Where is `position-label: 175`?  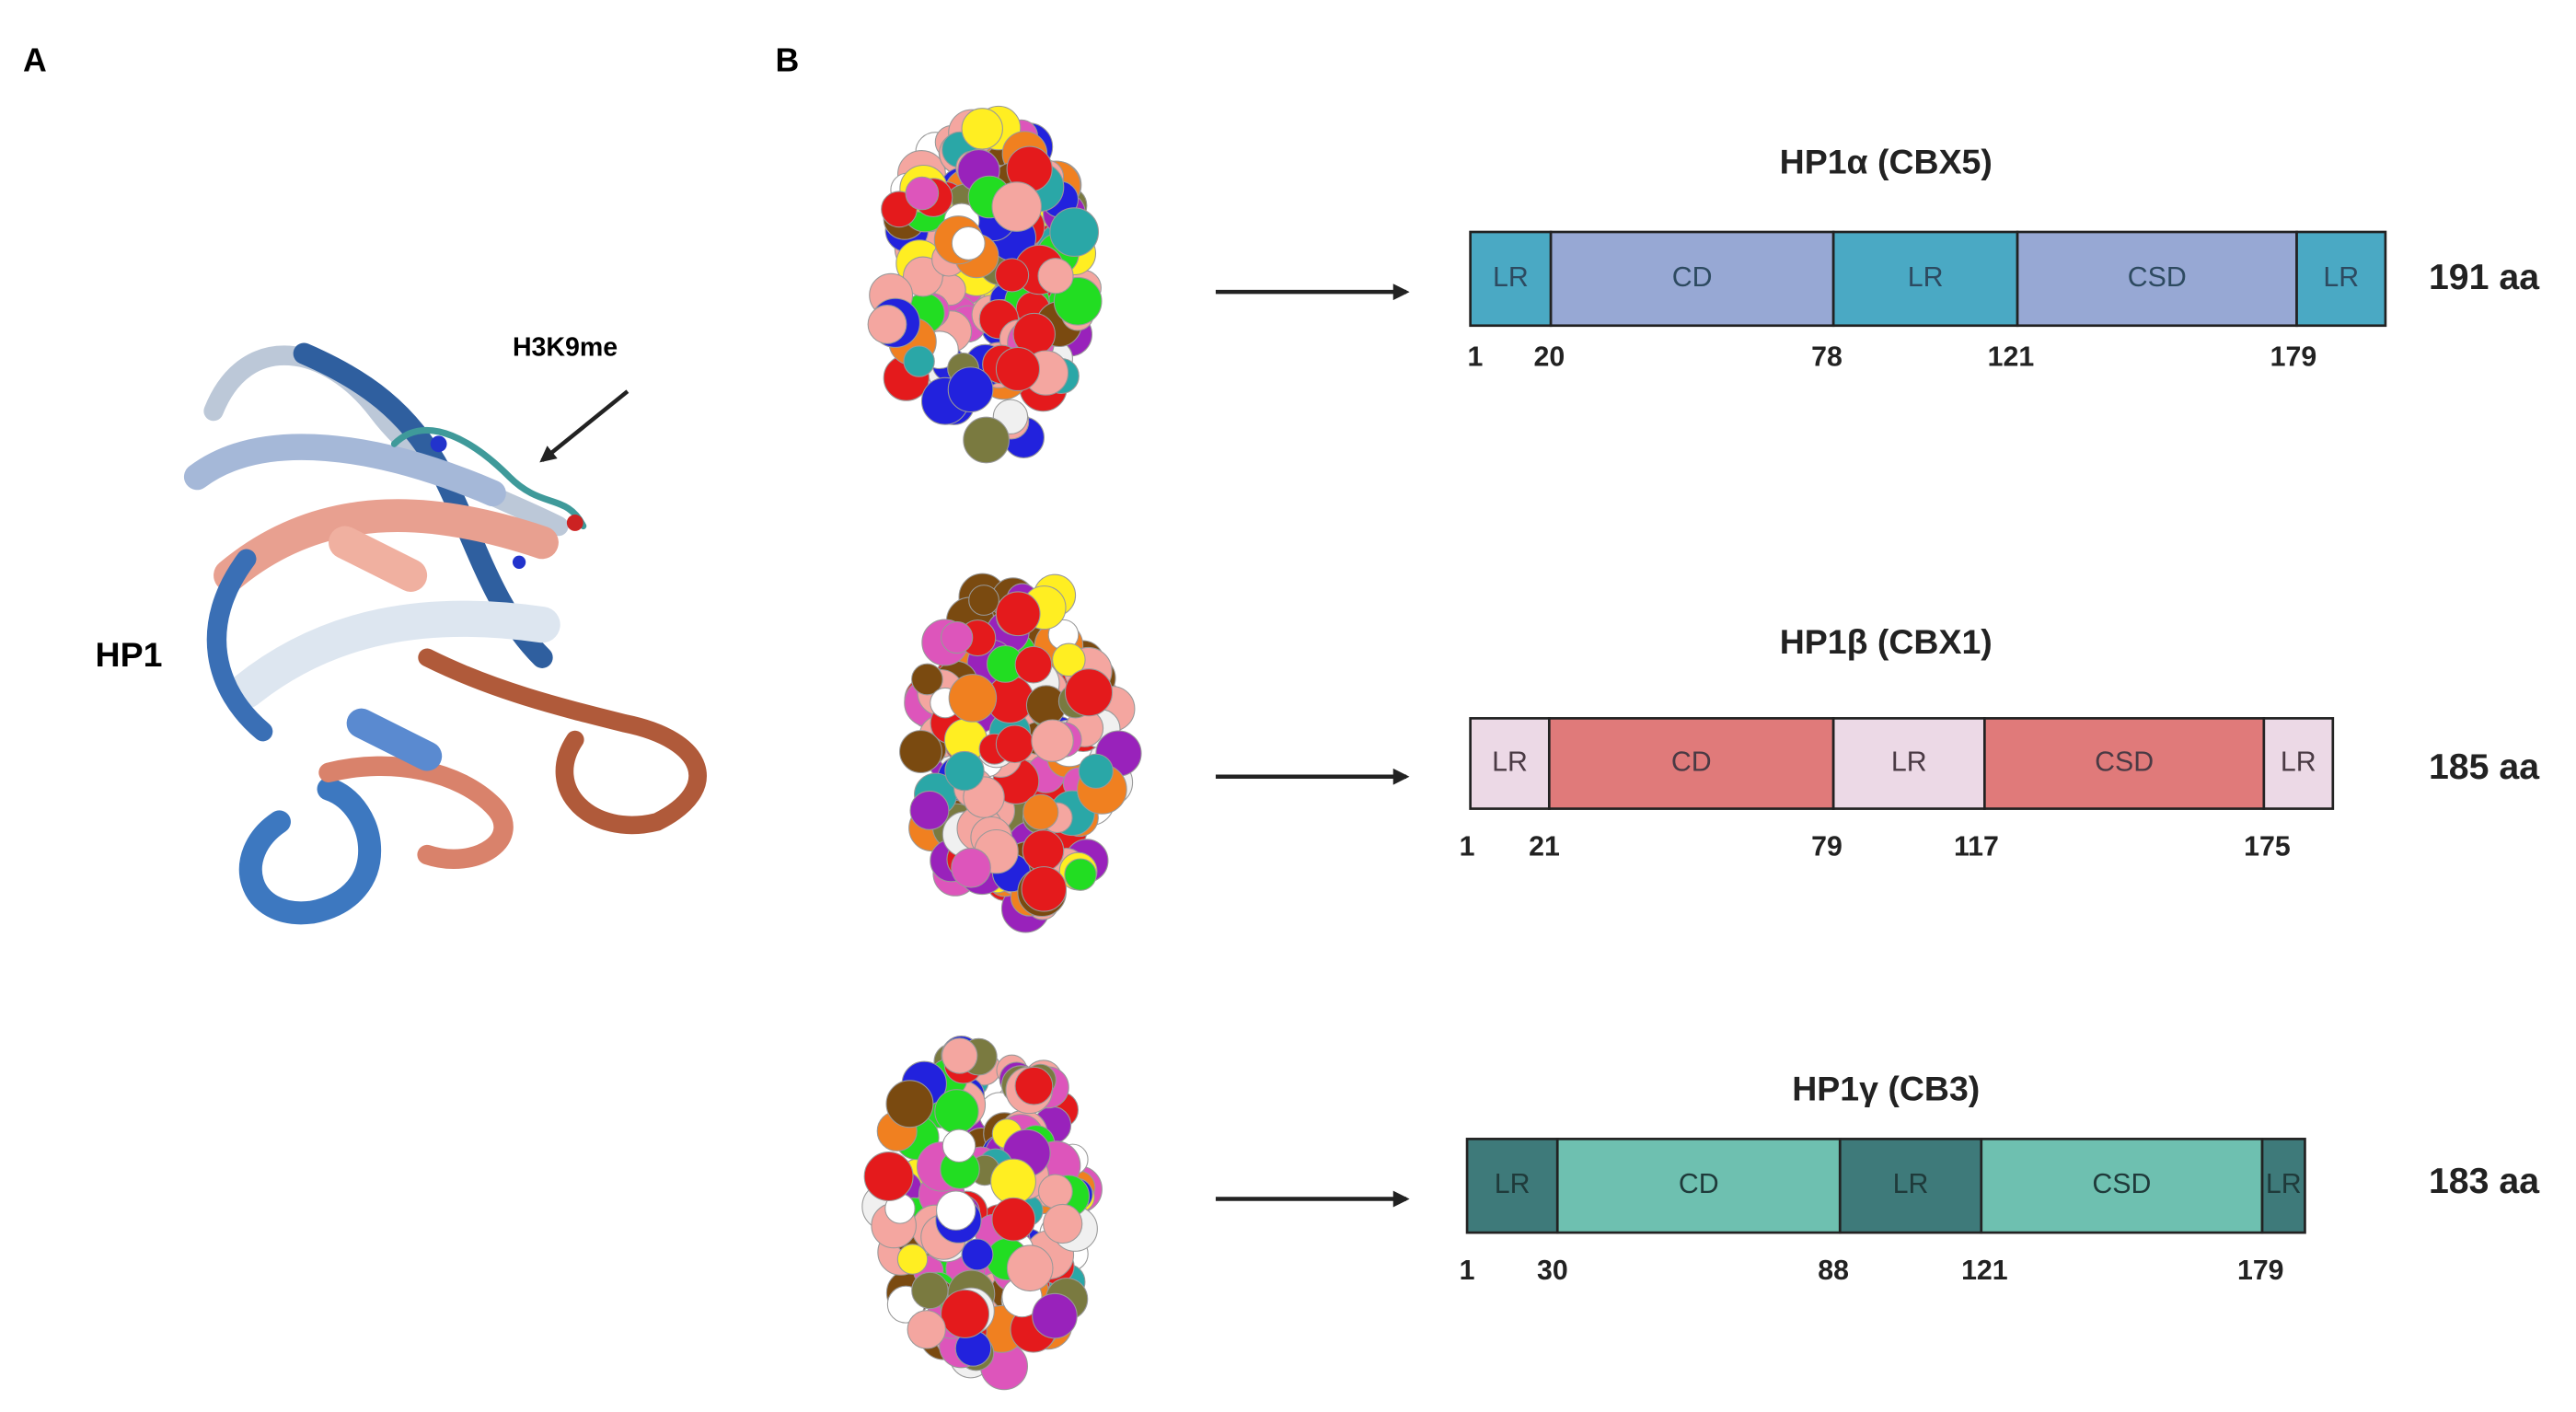 position-label: 175 is located at coordinates (2267, 846).